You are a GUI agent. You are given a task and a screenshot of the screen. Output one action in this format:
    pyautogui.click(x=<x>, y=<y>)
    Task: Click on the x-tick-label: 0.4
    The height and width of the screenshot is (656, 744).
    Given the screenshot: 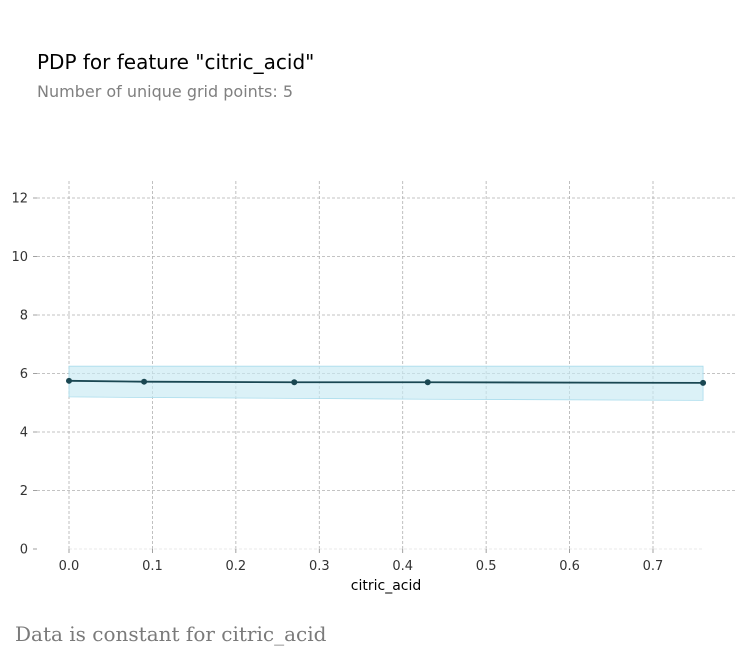 What is the action you would take?
    pyautogui.click(x=402, y=566)
    